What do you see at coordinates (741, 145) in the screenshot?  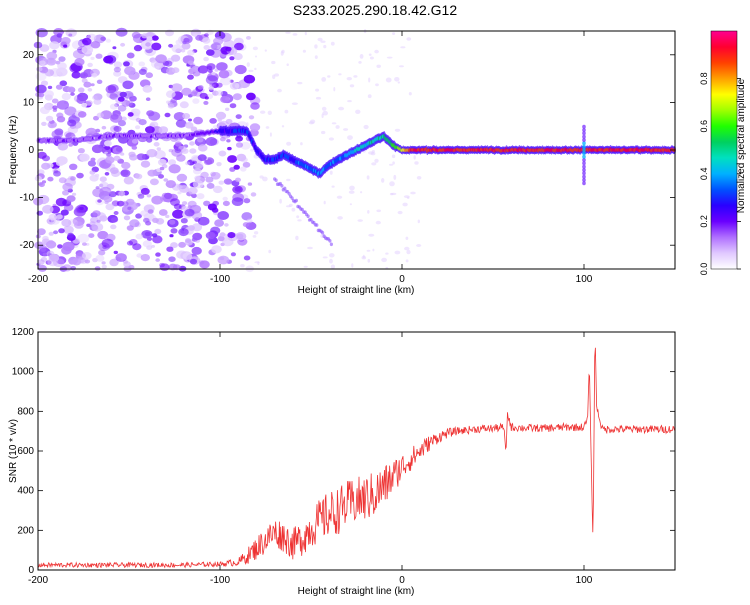 I see `colorbar-label: Normalized spectral amplitude` at bounding box center [741, 145].